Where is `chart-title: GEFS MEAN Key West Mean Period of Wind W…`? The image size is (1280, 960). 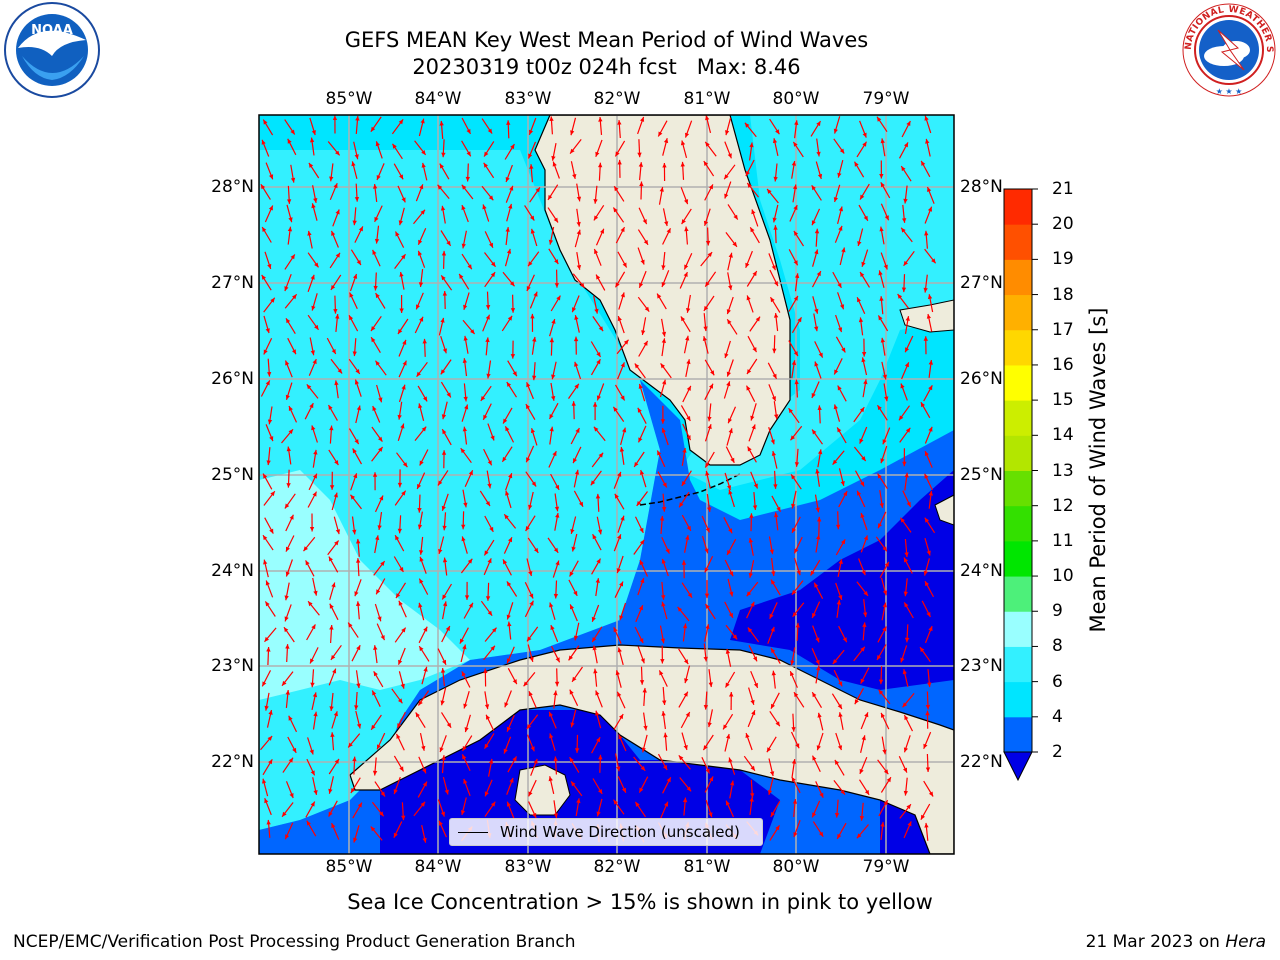 chart-title: GEFS MEAN Key West Mean Period of Wind W… is located at coordinates (606, 40).